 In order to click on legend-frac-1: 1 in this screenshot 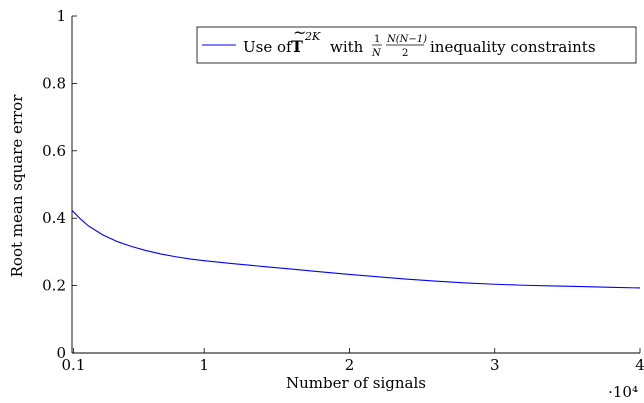, I will do `click(377, 39)`.